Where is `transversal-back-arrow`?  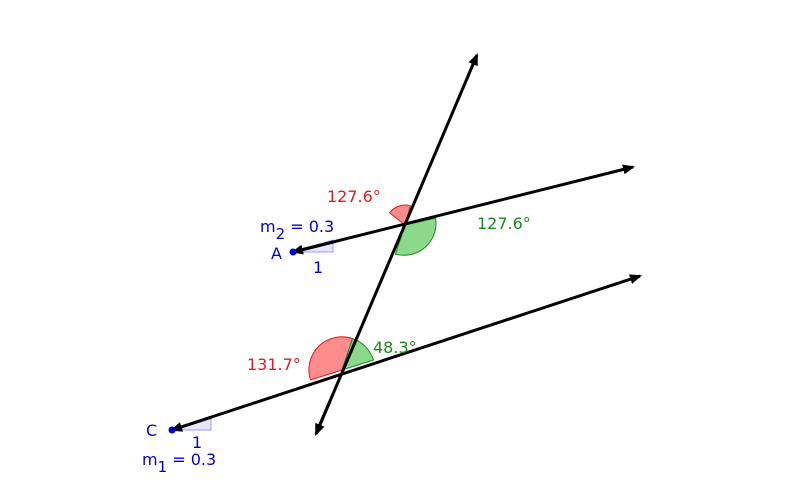
transversal-back-arrow is located at coordinates (323, 418).